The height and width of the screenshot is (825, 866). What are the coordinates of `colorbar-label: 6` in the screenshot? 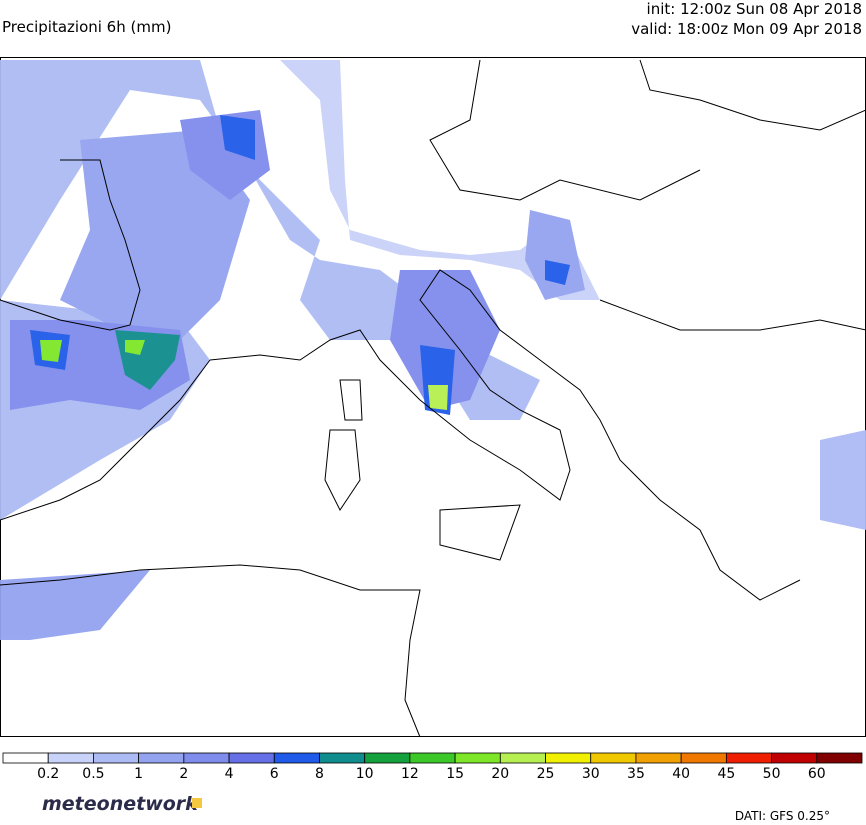 It's located at (274, 774).